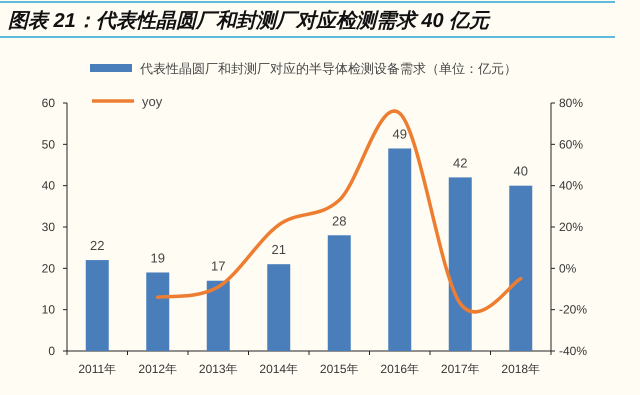 The width and height of the screenshot is (640, 395). What do you see at coordinates (49, 268) in the screenshot?
I see `y-tick-label: 20` at bounding box center [49, 268].